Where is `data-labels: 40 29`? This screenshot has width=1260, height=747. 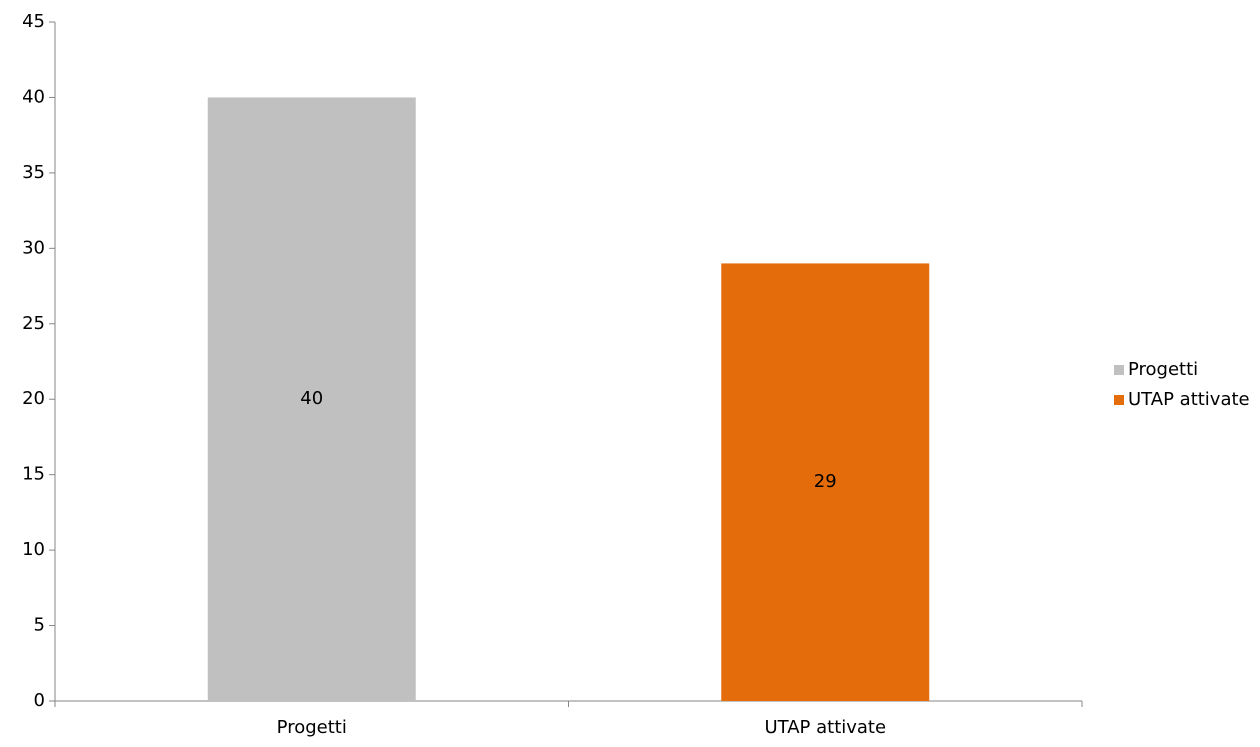 data-labels: 40 29 is located at coordinates (568, 440).